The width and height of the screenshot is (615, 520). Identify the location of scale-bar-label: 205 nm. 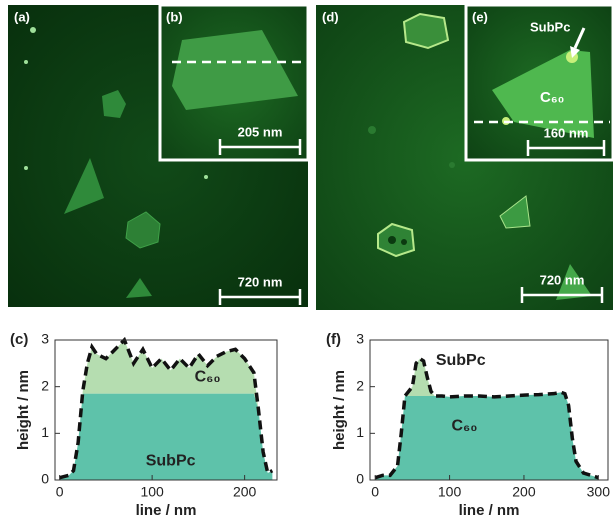
(260, 131).